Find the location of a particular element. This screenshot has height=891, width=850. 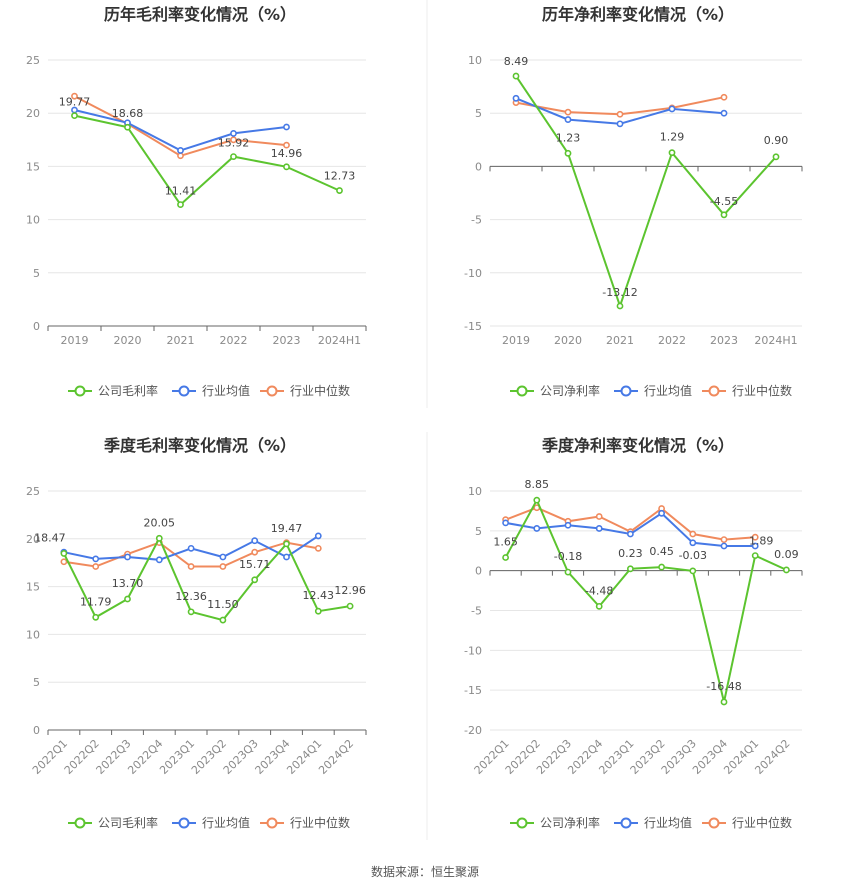

y-tick-label: -15 is located at coordinates (473, 690).